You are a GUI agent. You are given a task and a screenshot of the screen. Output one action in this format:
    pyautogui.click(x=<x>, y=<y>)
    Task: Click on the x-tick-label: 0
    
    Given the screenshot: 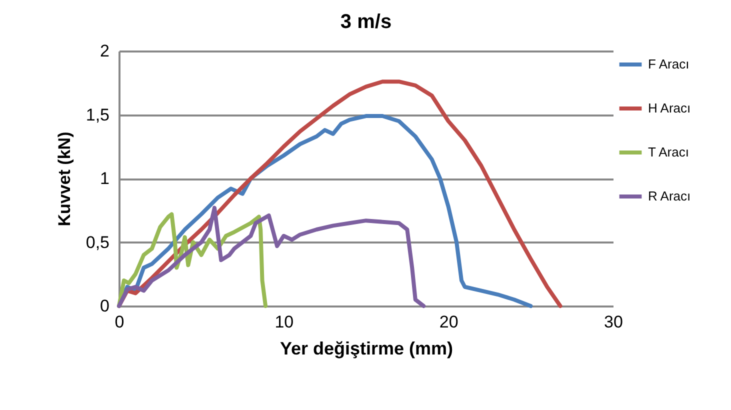 What is the action you would take?
    pyautogui.click(x=119, y=322)
    